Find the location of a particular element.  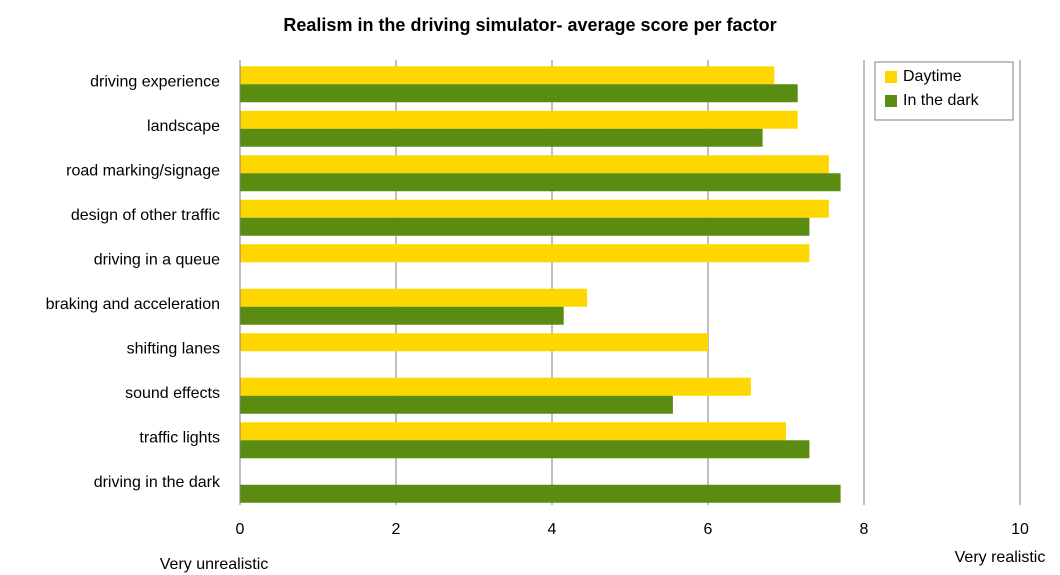

annotation: Very unrealistic is located at coordinates (214, 564).